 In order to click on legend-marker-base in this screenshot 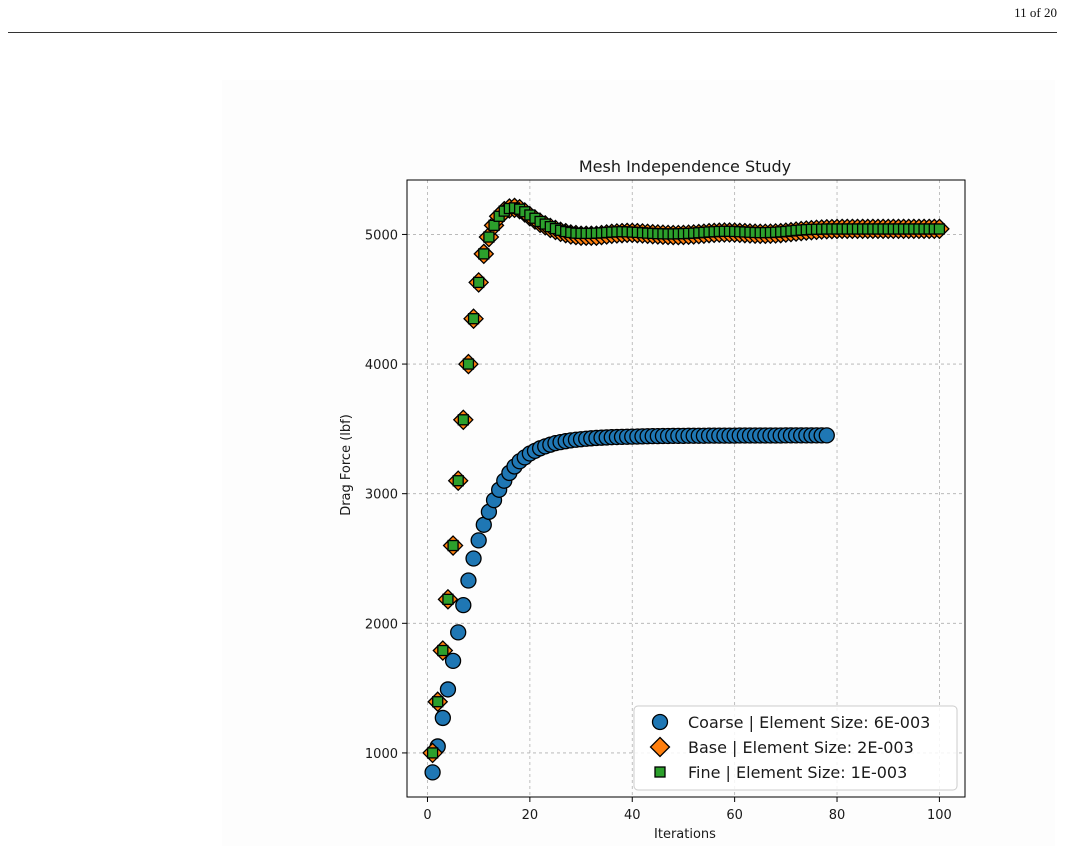, I will do `click(660, 747)`.